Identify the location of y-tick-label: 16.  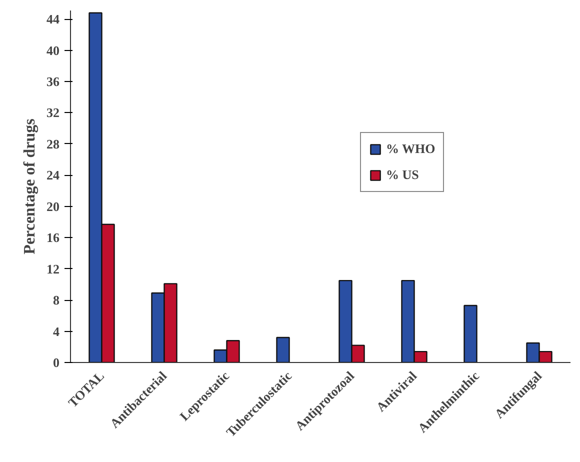
(53, 238).